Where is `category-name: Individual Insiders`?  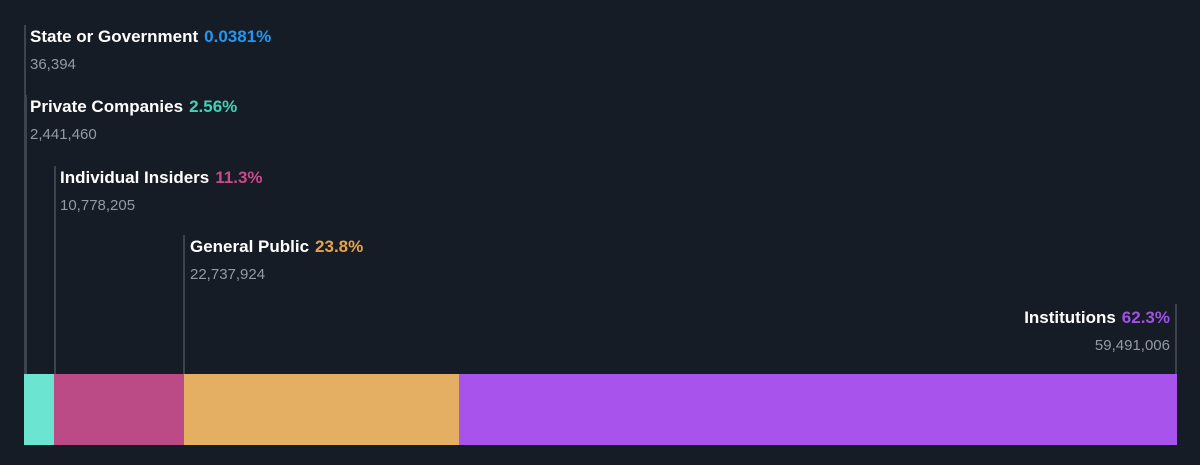
category-name: Individual Insiders is located at coordinates (135, 177).